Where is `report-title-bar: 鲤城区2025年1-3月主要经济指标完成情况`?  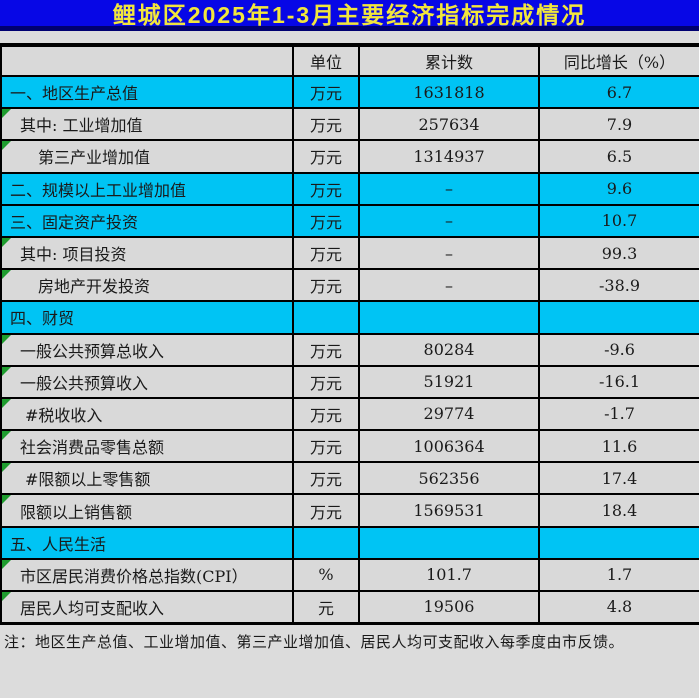
report-title-bar: 鲤城区2025年1-3月主要经济指标完成情况 is located at coordinates (349, 15).